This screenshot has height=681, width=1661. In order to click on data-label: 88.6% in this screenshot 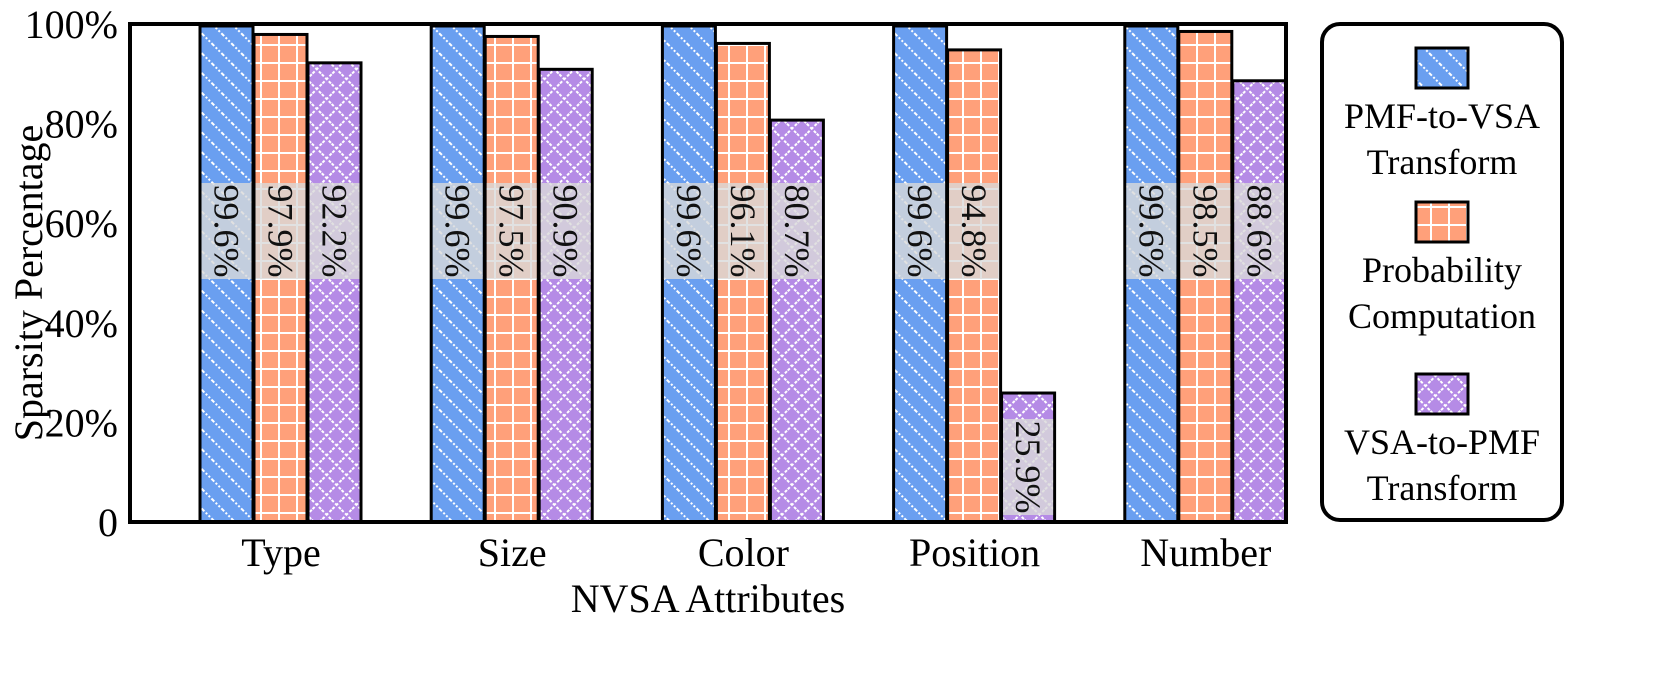, I will do `click(1259, 231)`.